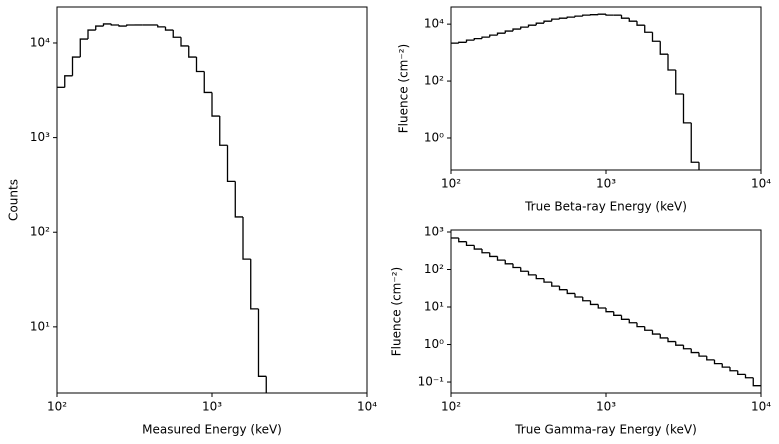 This screenshot has height=444, width=779. I want to click on axes-frame, so click(606, 88).